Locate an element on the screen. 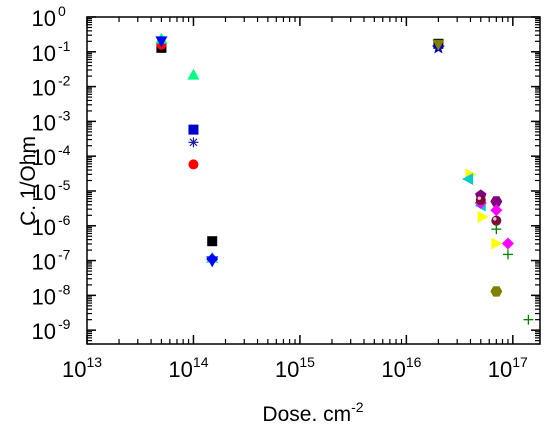 Image resolution: width=550 pixels, height=438 pixels. y-tick-exponent: -2 is located at coordinates (64, 81).